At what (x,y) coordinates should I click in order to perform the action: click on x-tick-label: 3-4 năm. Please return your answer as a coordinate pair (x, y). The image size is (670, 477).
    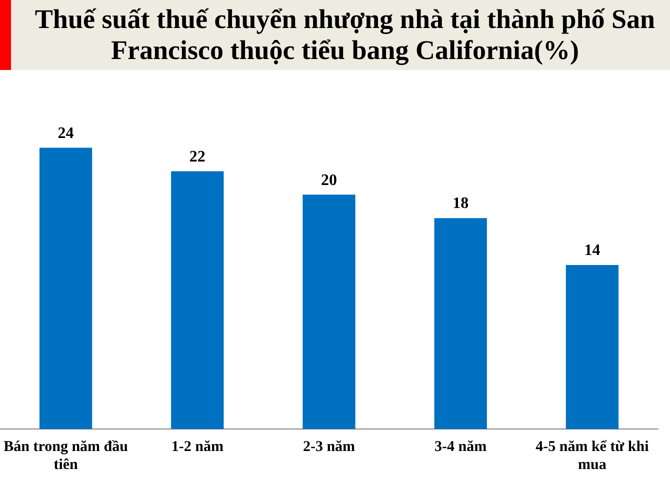
    Looking at the image, I should click on (461, 446).